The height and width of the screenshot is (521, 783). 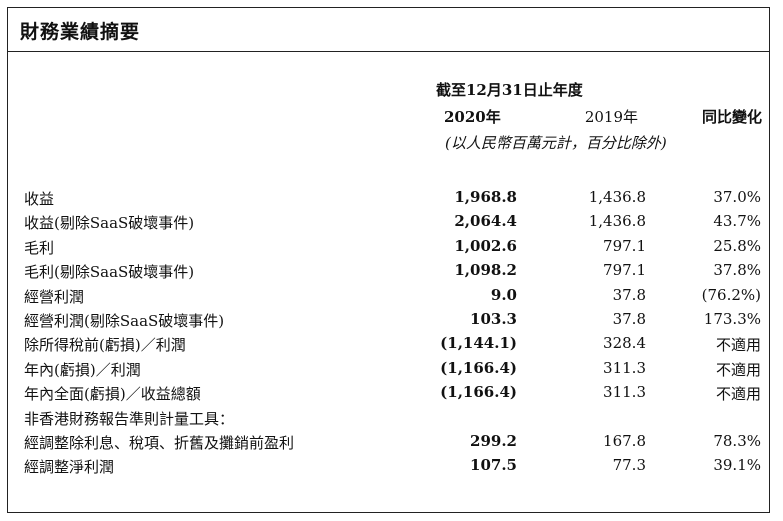 What do you see at coordinates (737, 465) in the screenshot?
I see `value-yoy: 39.1%` at bounding box center [737, 465].